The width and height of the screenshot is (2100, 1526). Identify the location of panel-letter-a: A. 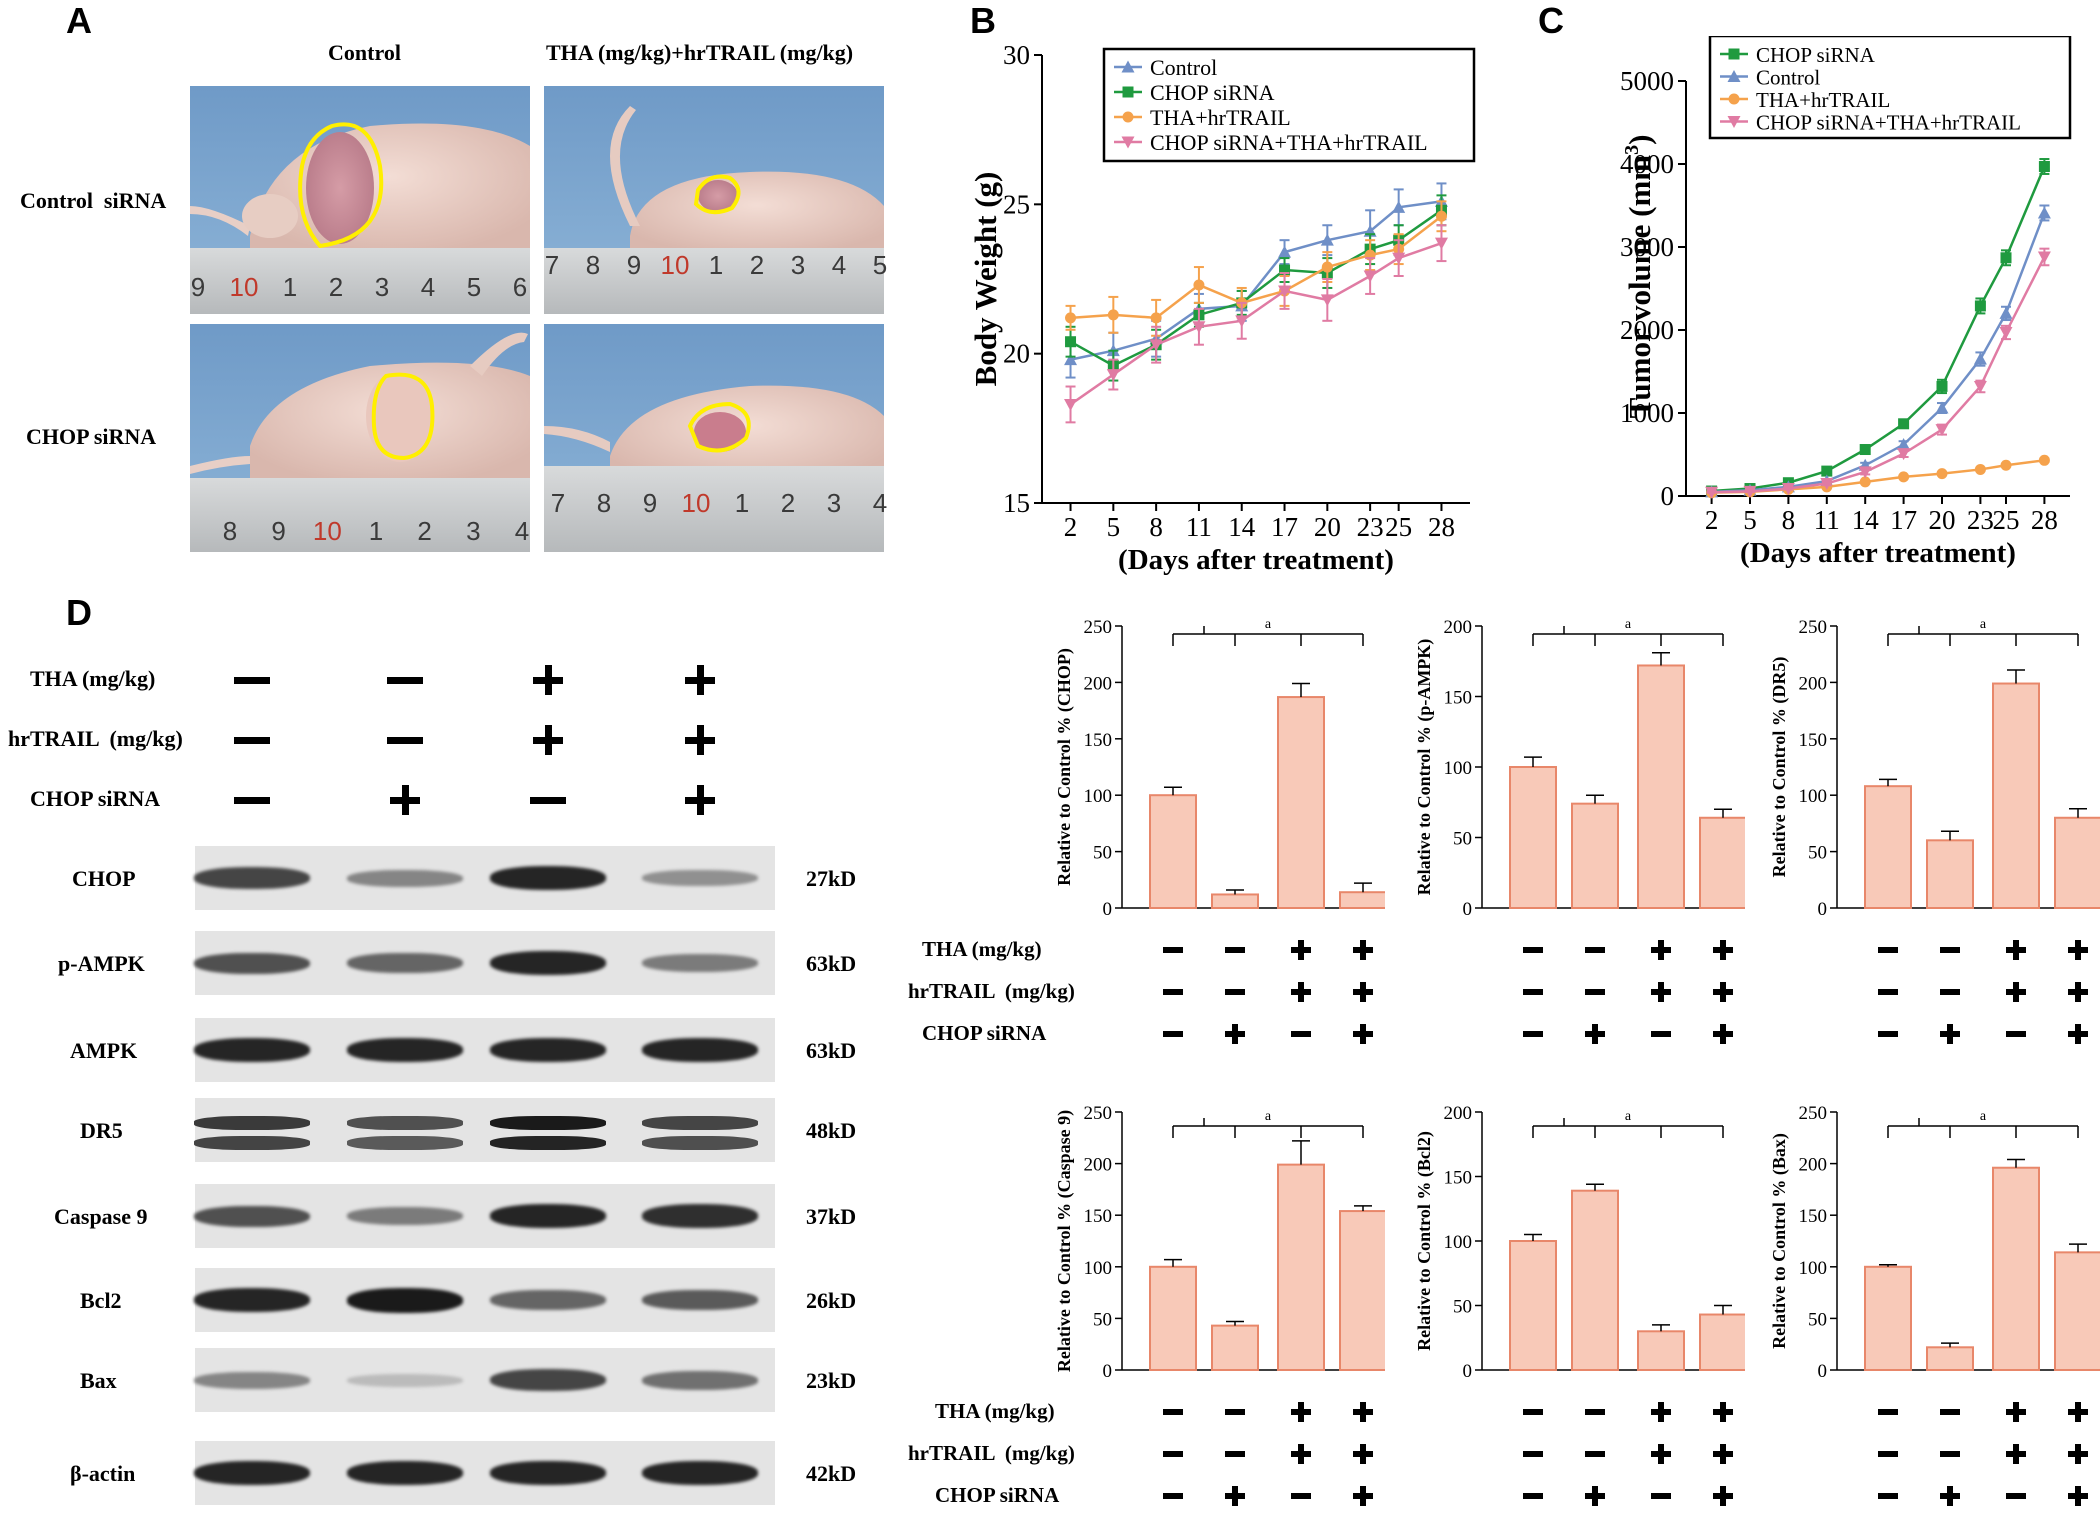
(79, 20).